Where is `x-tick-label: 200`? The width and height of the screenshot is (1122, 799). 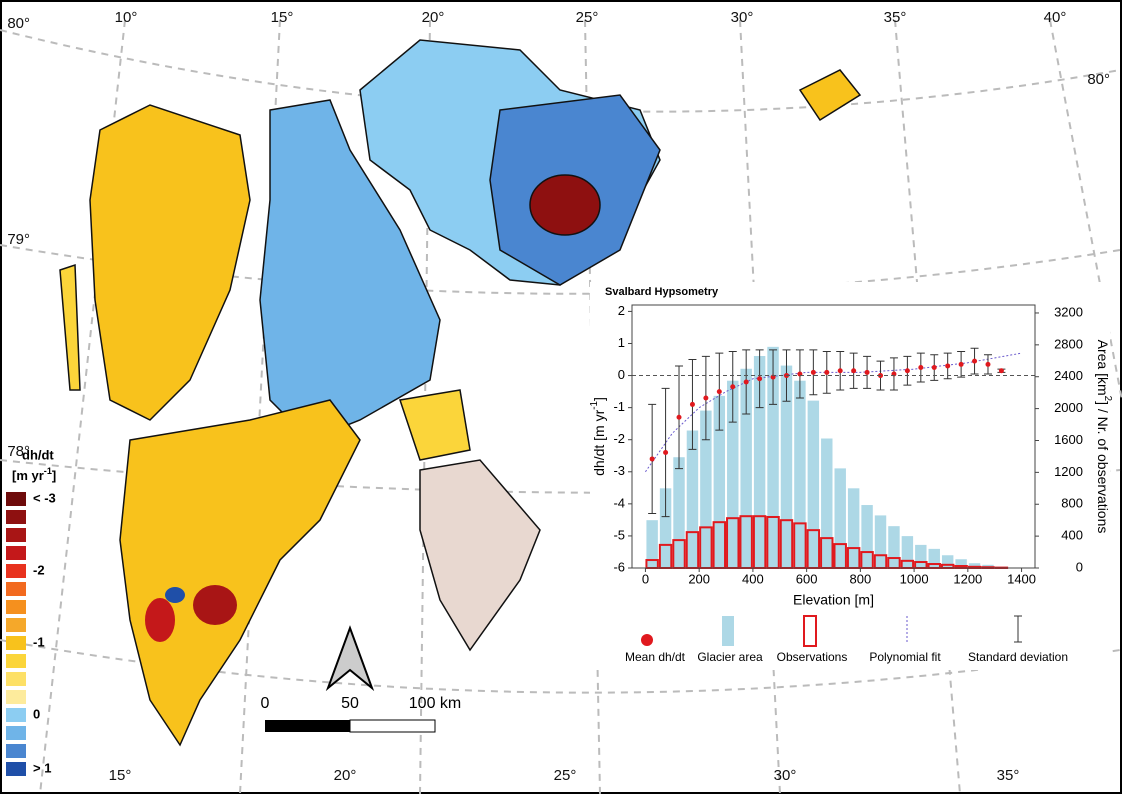 x-tick-label: 200 is located at coordinates (699, 578).